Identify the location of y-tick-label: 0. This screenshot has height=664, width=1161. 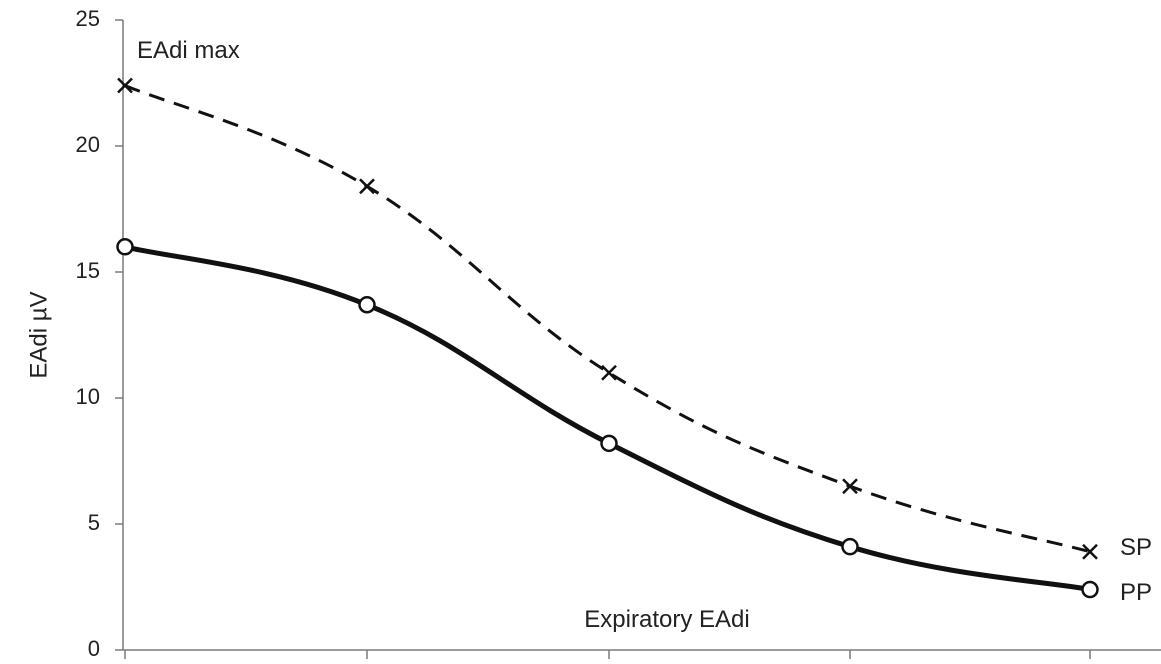
(94, 648).